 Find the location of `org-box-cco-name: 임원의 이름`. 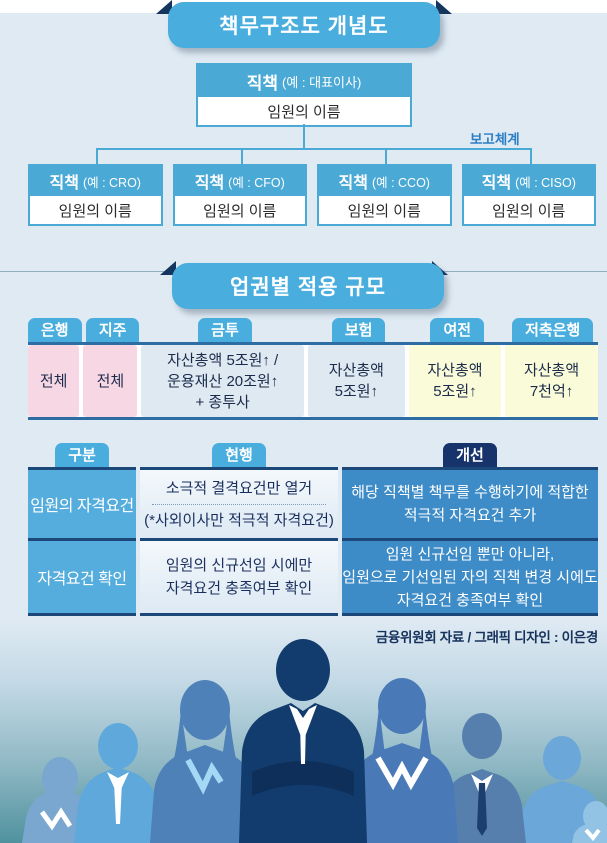

org-box-cco-name: 임원의 이름 is located at coordinates (384, 210).